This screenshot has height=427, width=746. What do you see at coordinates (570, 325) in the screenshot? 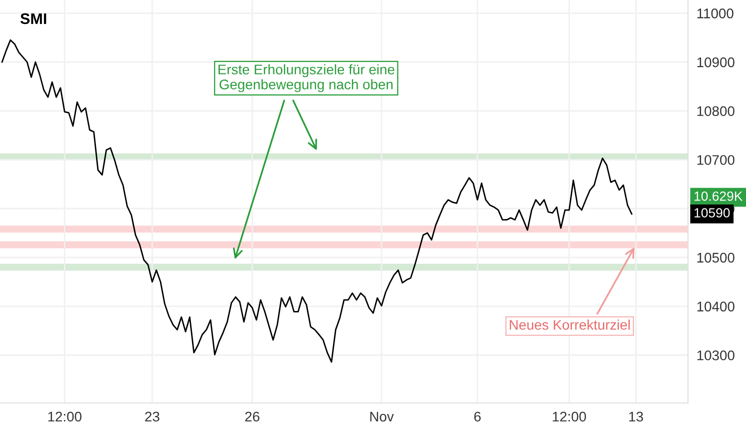
I see `annotation: Neues Korrekturziel` at bounding box center [570, 325].